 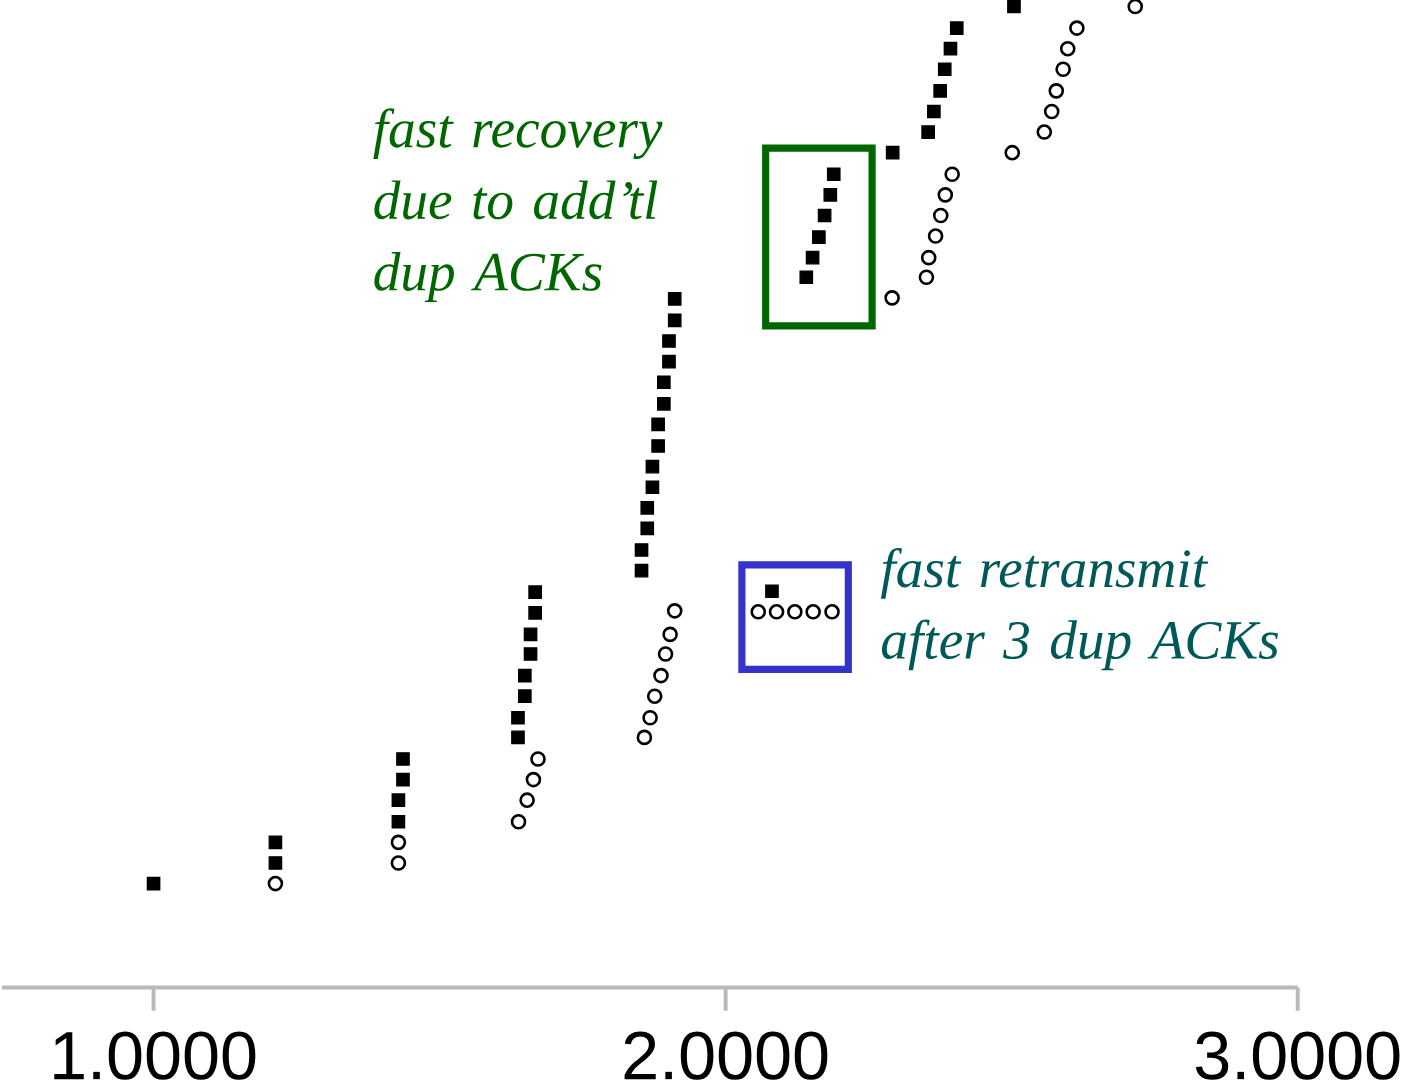 I want to click on annotation: fast recovery due to add’tl dup ACKs, so click(x=518, y=205).